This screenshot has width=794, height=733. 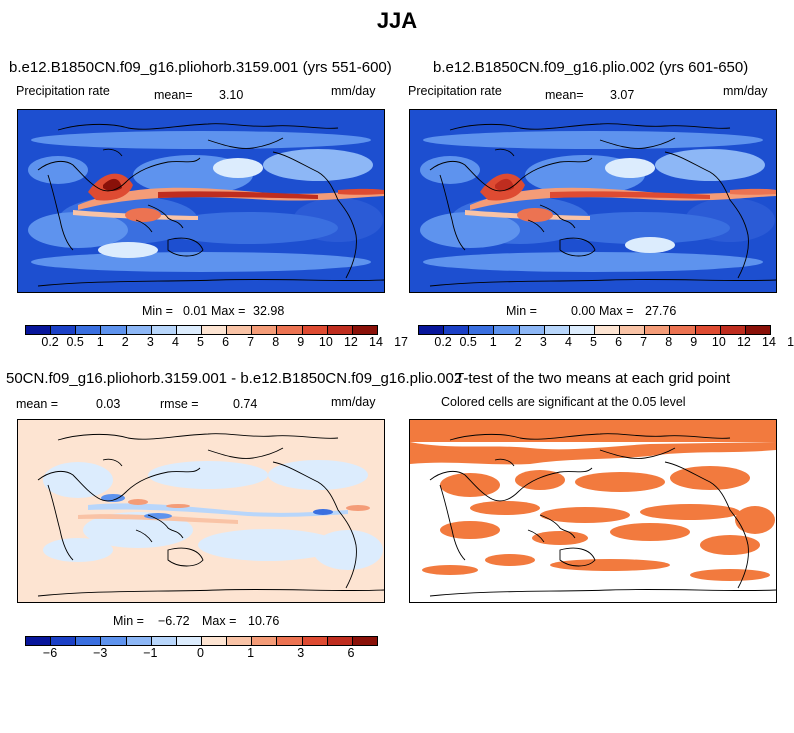 What do you see at coordinates (228, 311) in the screenshot?
I see `panel1-max-label: Max =` at bounding box center [228, 311].